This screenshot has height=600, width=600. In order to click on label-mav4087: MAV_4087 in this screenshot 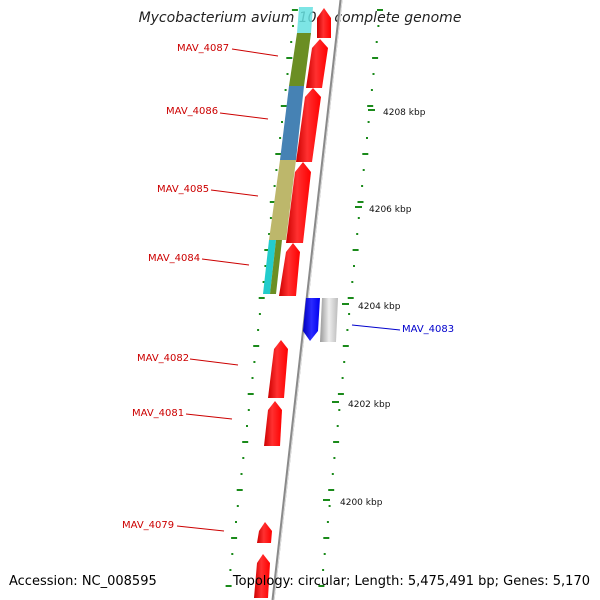, I will do `click(203, 48)`.